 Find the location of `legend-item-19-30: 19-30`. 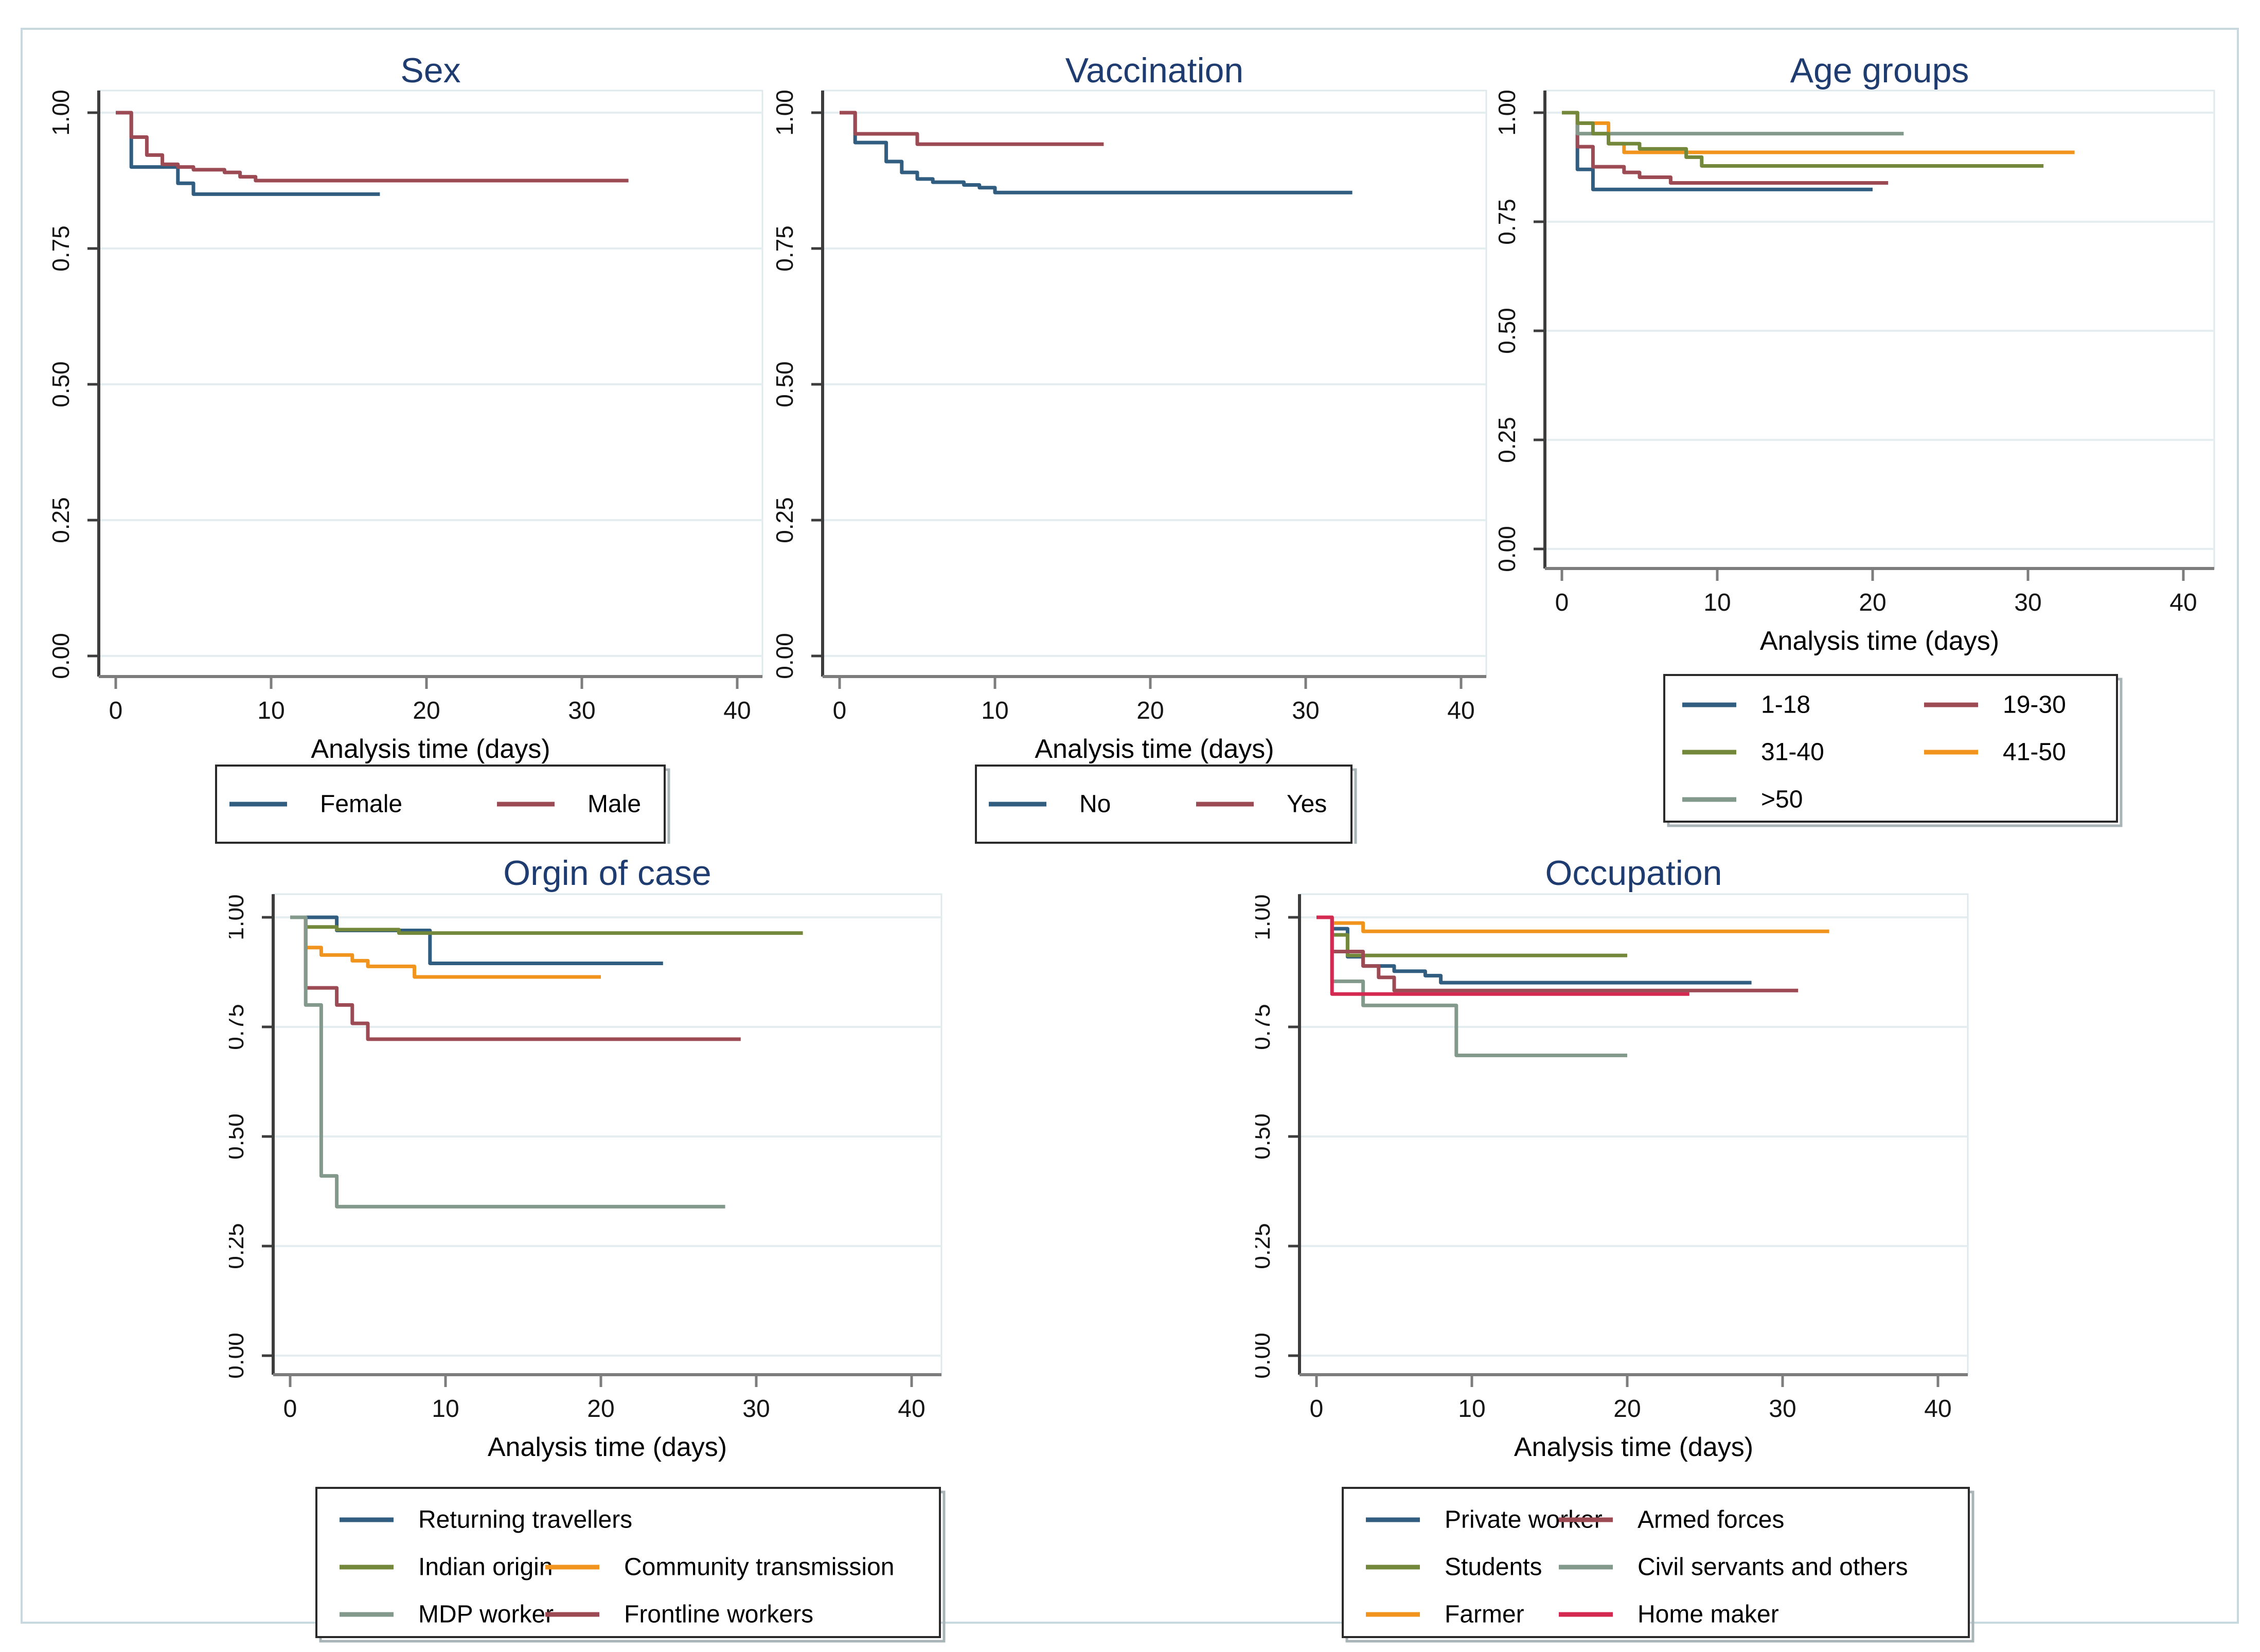

legend-item-19-30: 19-30 is located at coordinates (1995, 705).